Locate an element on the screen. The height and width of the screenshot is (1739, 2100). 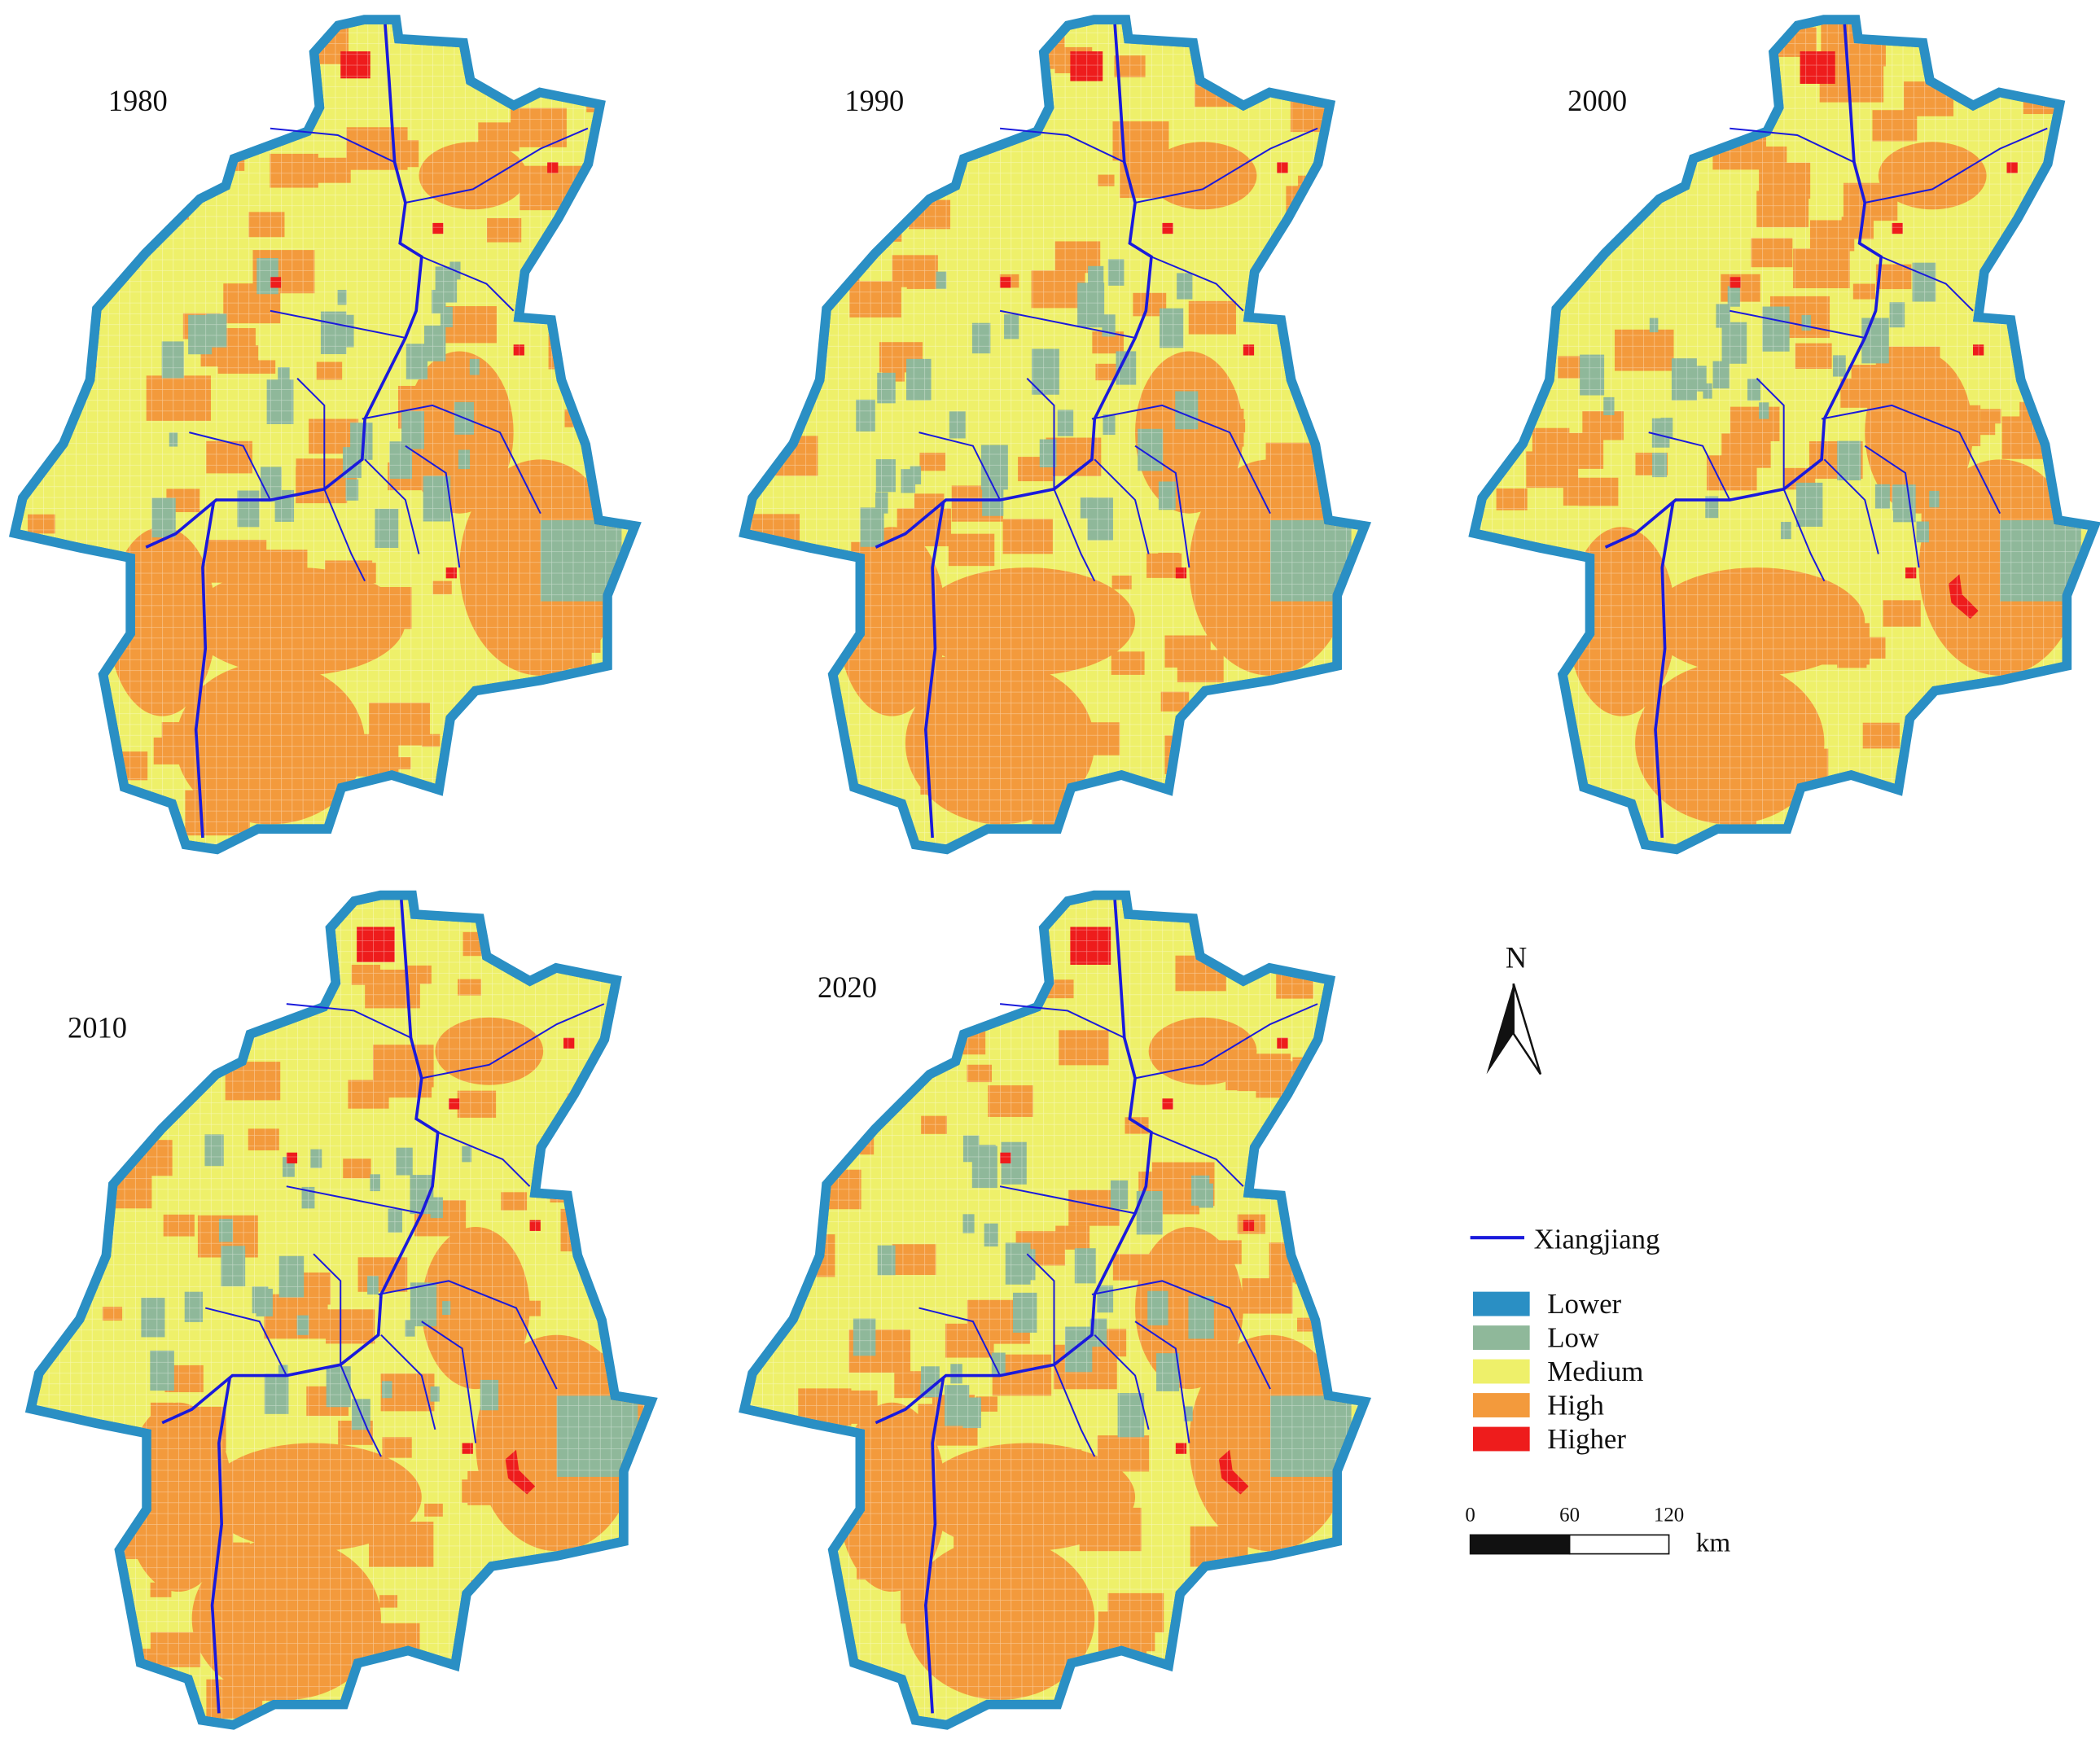
legend-label: High is located at coordinates (1575, 1405).